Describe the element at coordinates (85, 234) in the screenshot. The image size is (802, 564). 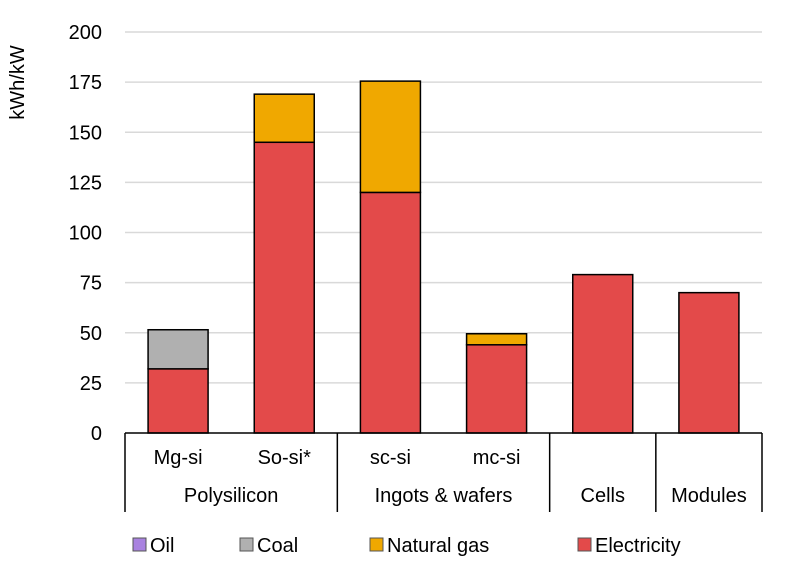
I see `y-tick-label: 100` at that location.